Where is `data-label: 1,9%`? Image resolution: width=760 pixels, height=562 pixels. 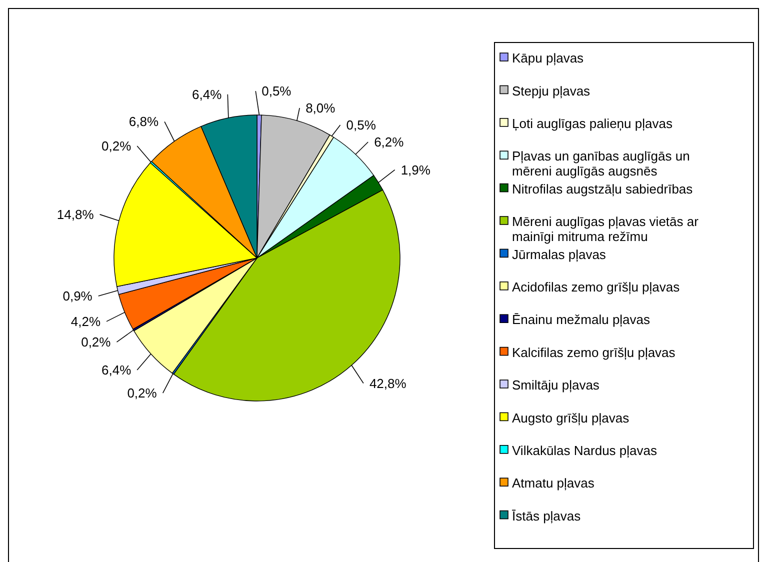
data-label: 1,9% is located at coordinates (415, 170).